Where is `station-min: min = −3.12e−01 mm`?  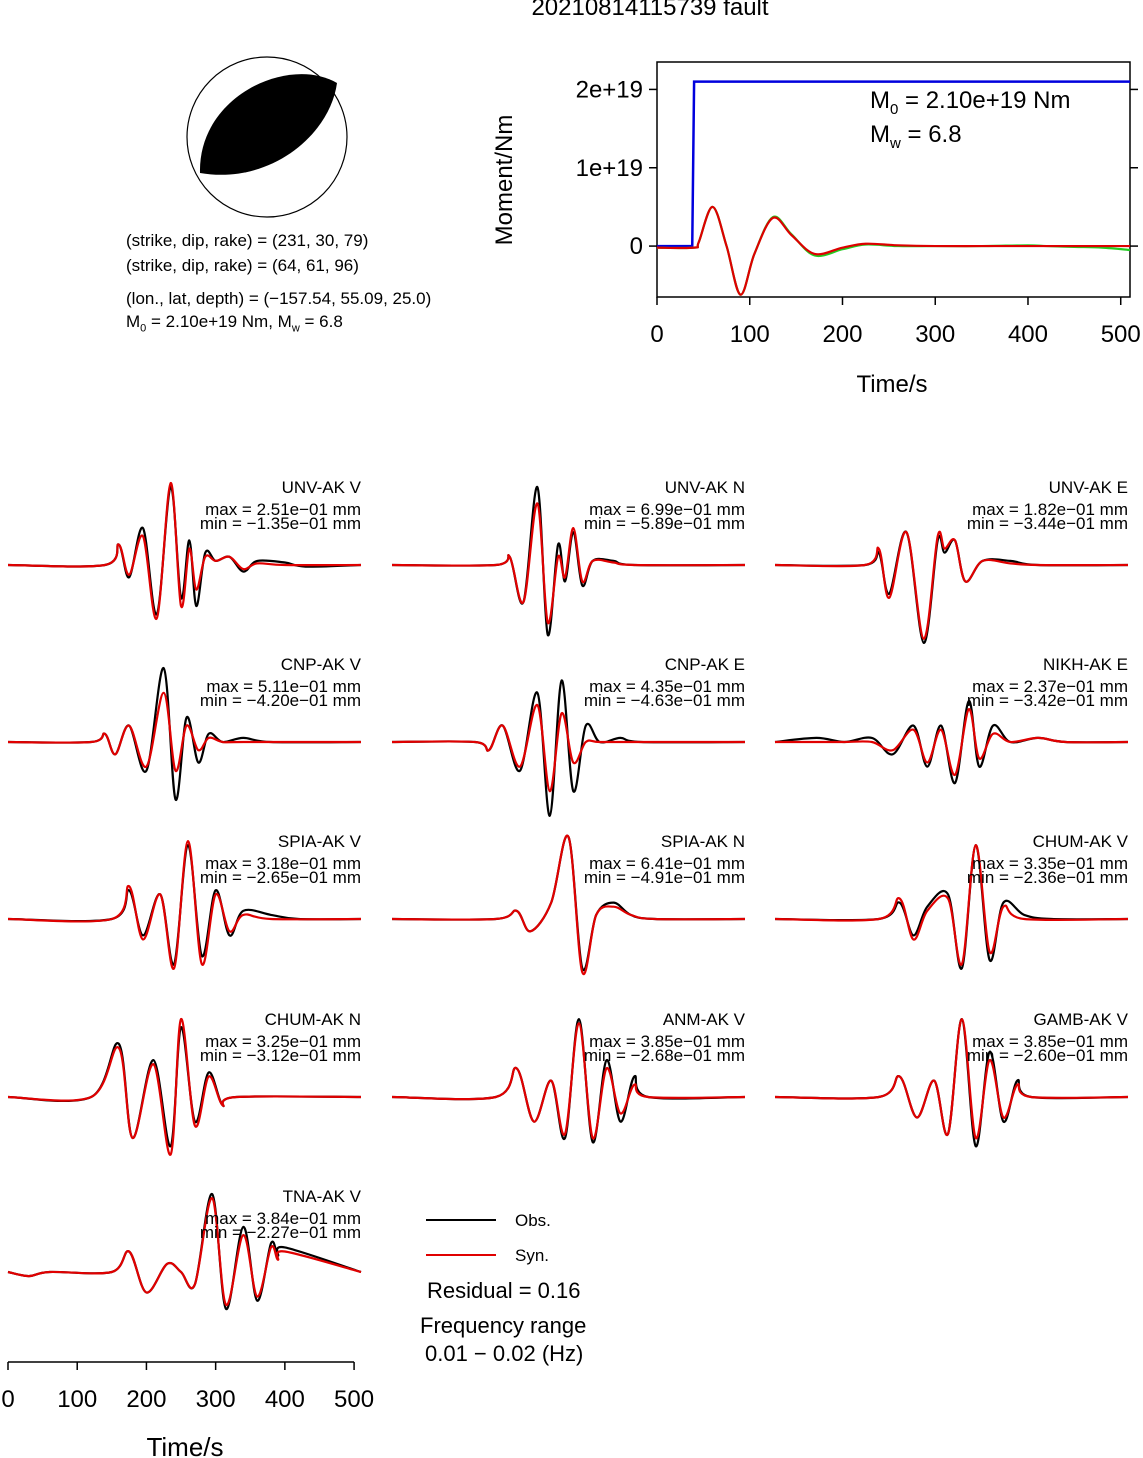 station-min: min = −3.12e−01 mm is located at coordinates (280, 1055).